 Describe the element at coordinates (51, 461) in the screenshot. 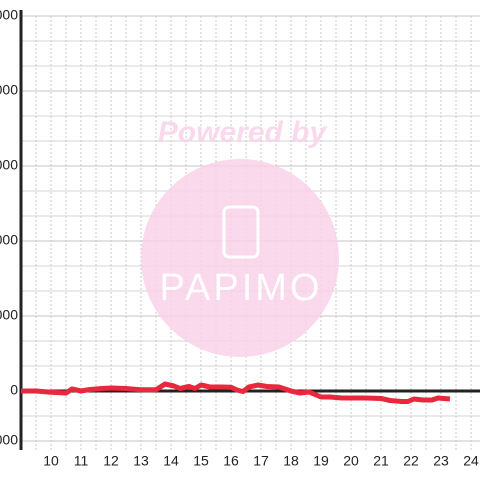

I see `x-tick-label: 10` at that location.